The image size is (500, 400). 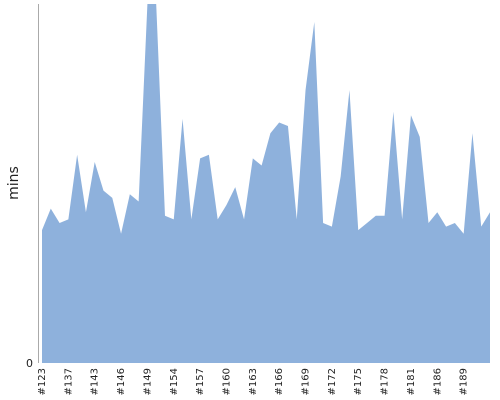 What do you see at coordinates (121, 381) in the screenshot?
I see `x-tick-label: #146` at bounding box center [121, 381].